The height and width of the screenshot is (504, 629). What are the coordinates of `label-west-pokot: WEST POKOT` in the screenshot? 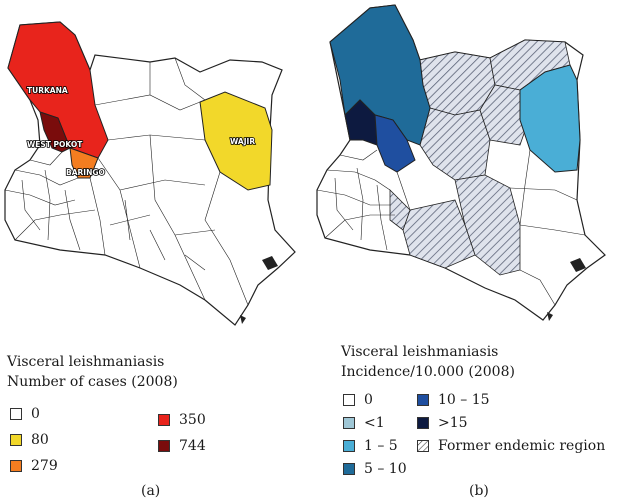 It's located at (55, 144).